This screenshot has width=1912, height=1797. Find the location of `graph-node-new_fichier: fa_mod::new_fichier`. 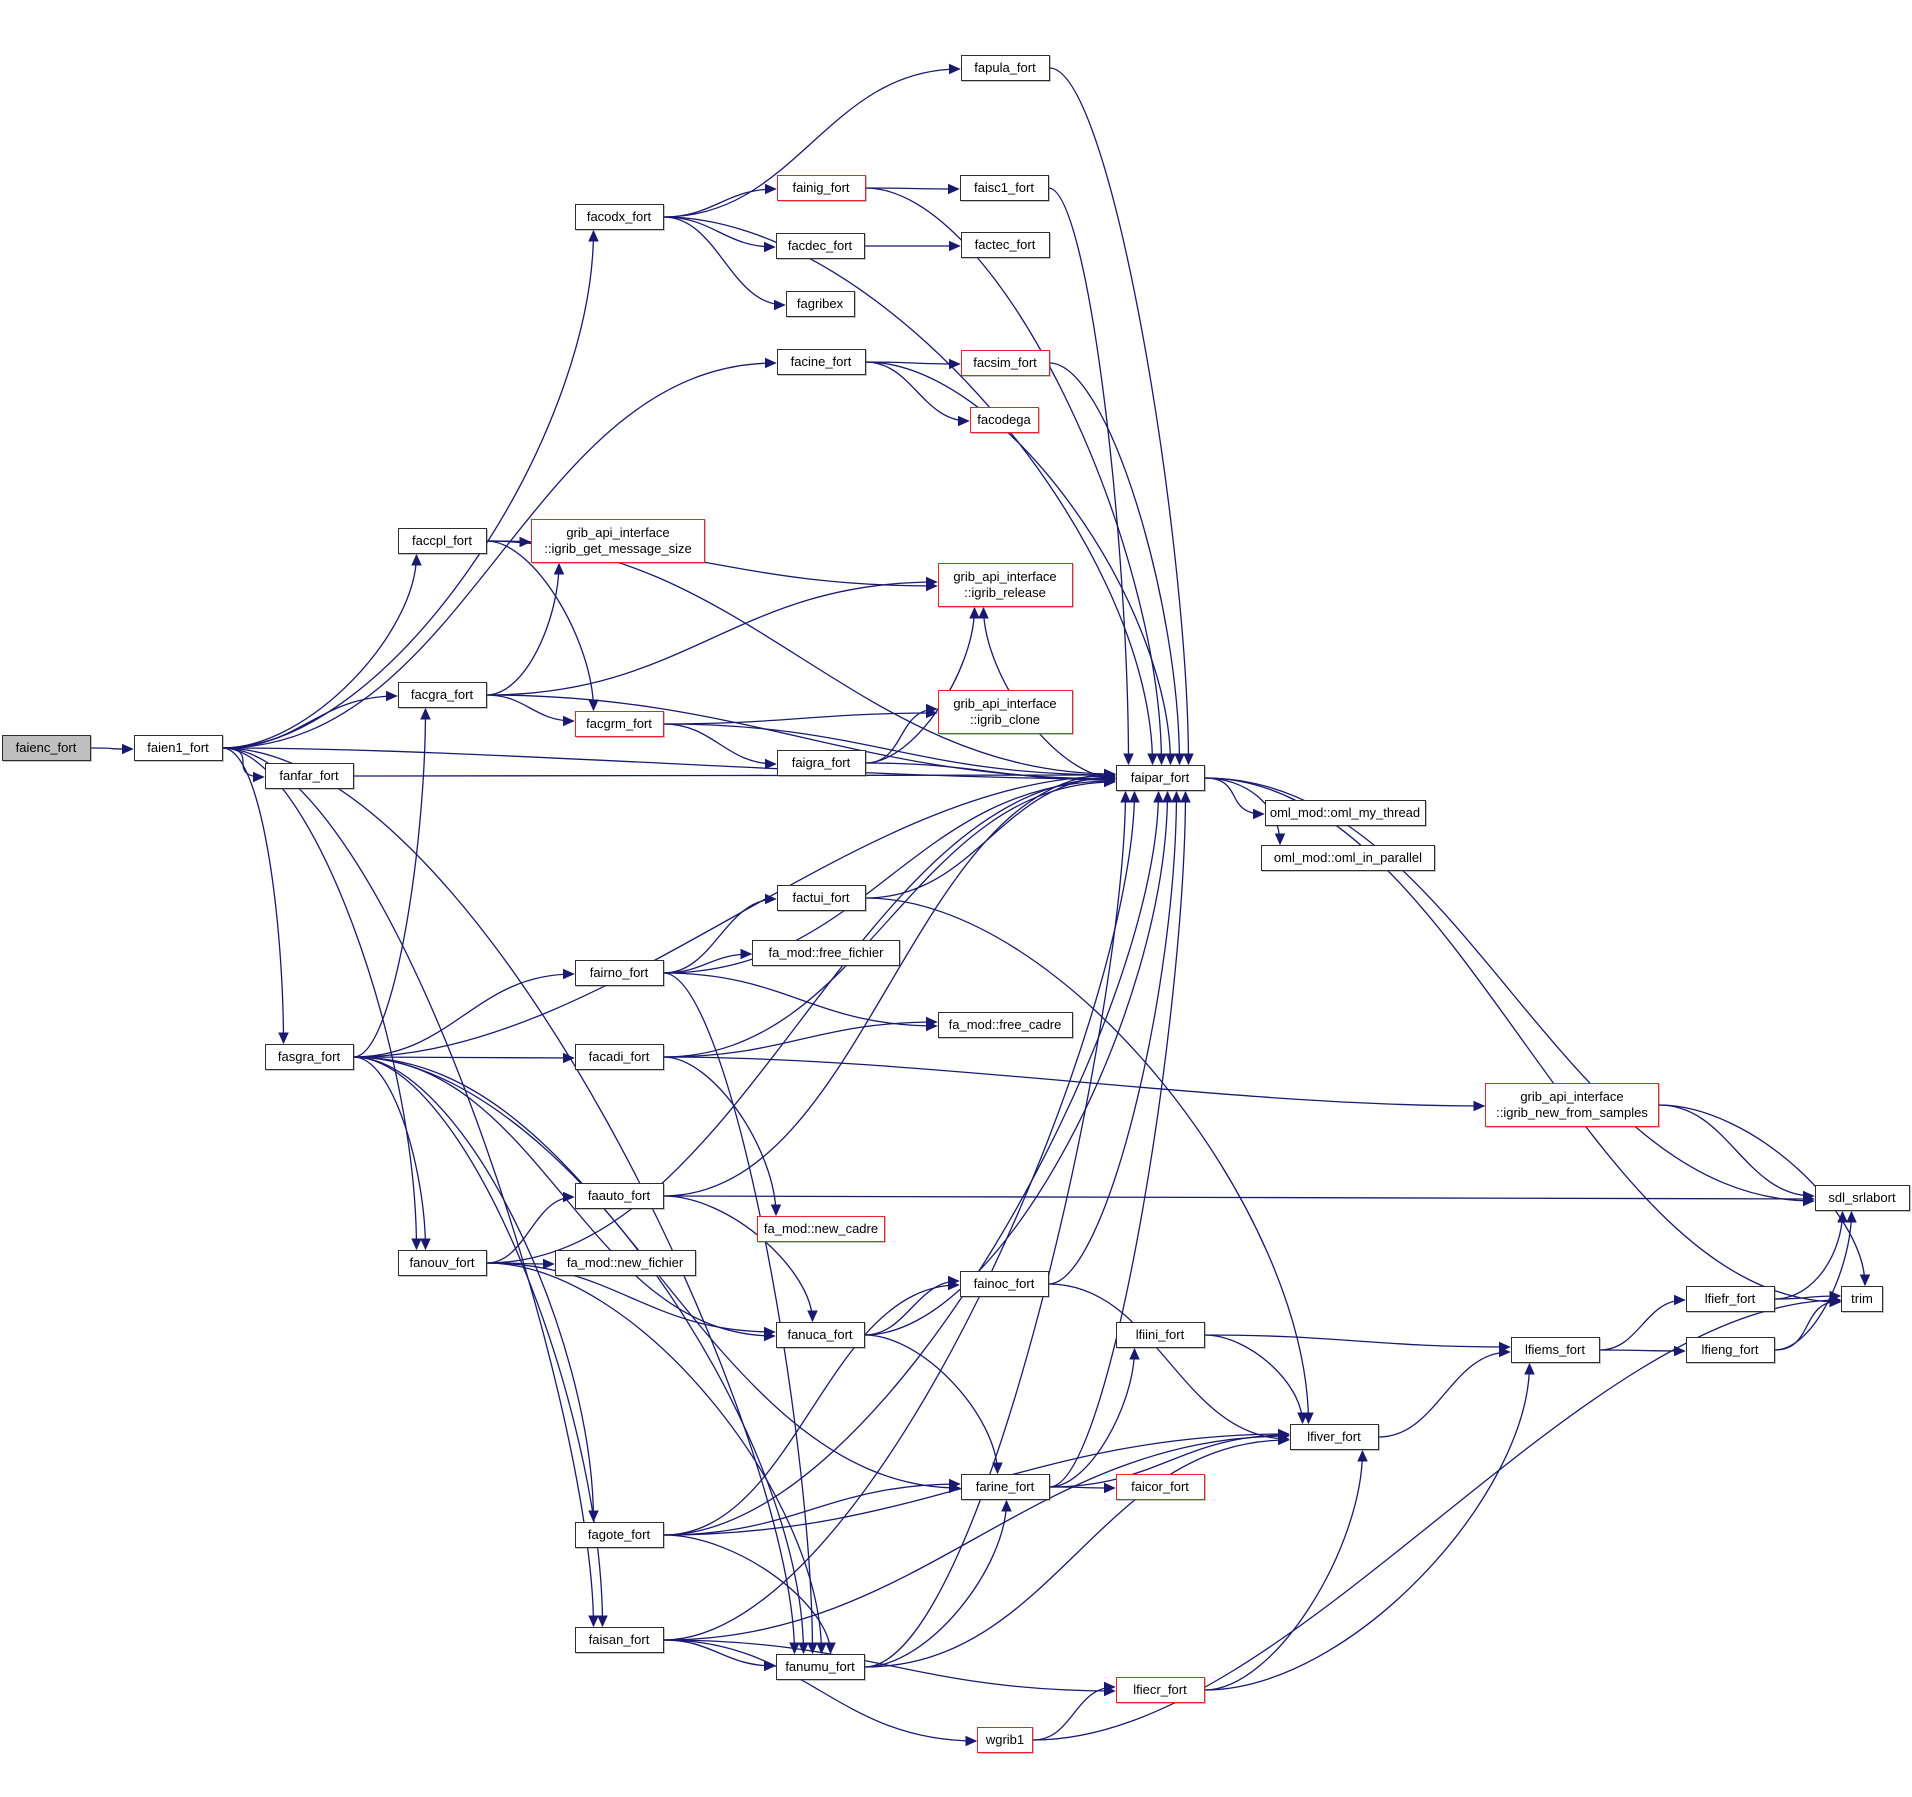

graph-node-new_fichier: fa_mod::new_fichier is located at coordinates (625, 1263).